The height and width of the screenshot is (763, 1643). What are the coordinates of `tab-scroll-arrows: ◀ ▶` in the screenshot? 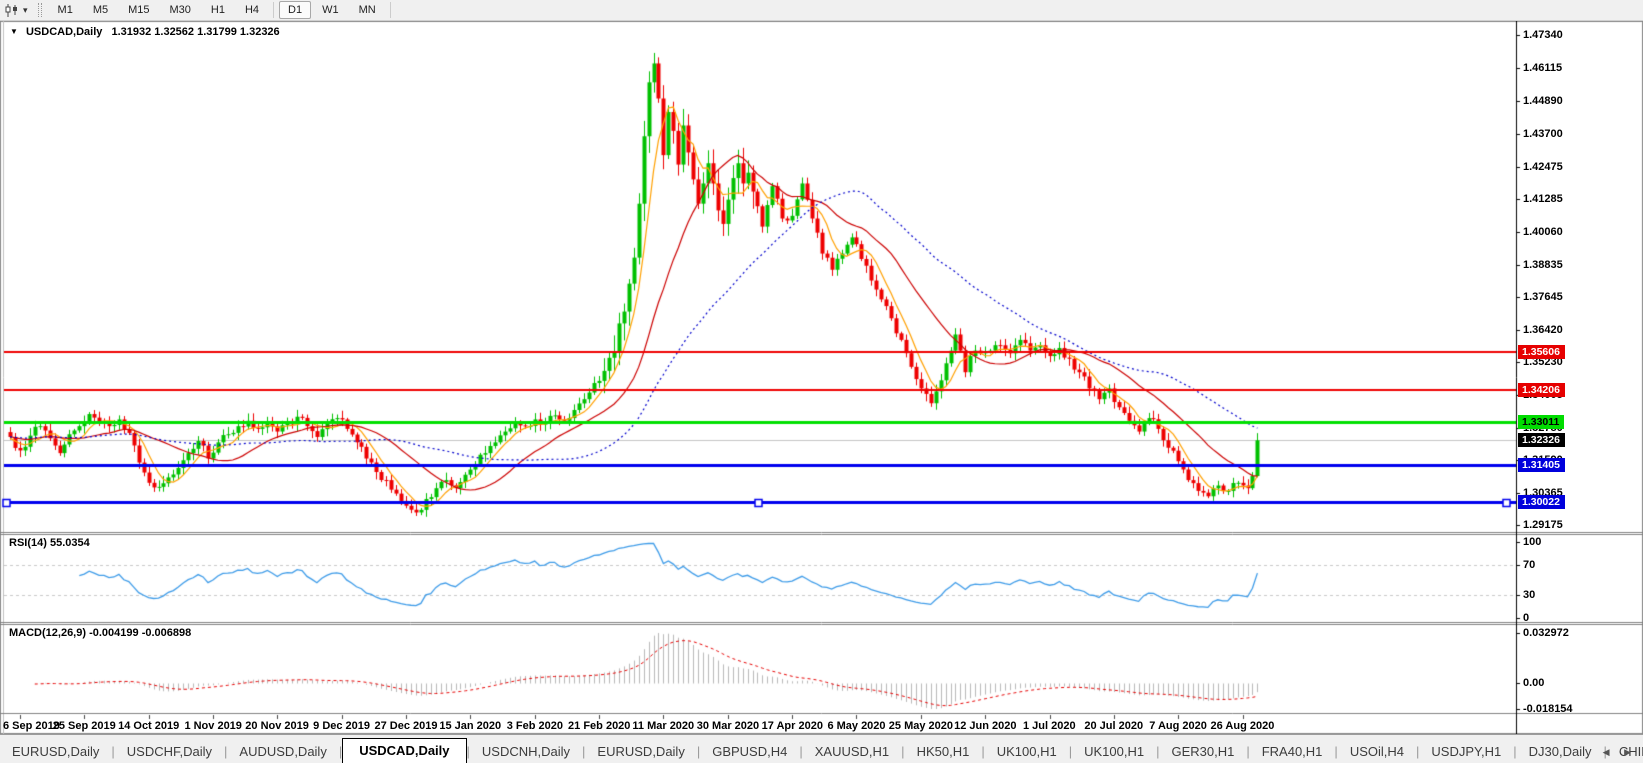 It's located at (1619, 752).